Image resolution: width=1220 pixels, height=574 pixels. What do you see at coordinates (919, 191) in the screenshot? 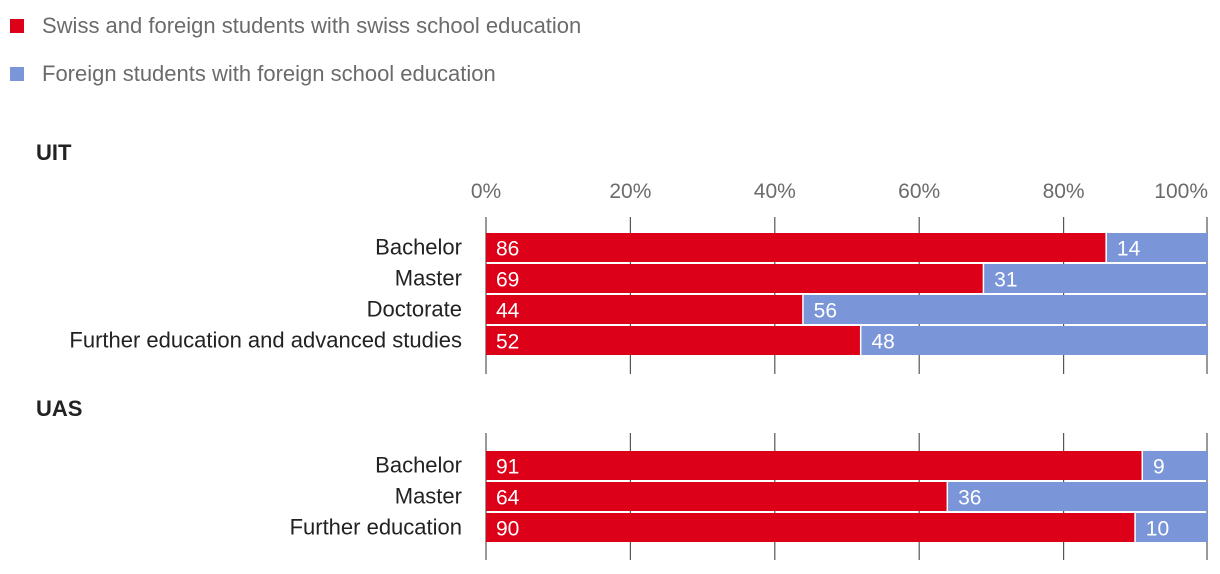
I see `x-tick-label: 60%` at bounding box center [919, 191].